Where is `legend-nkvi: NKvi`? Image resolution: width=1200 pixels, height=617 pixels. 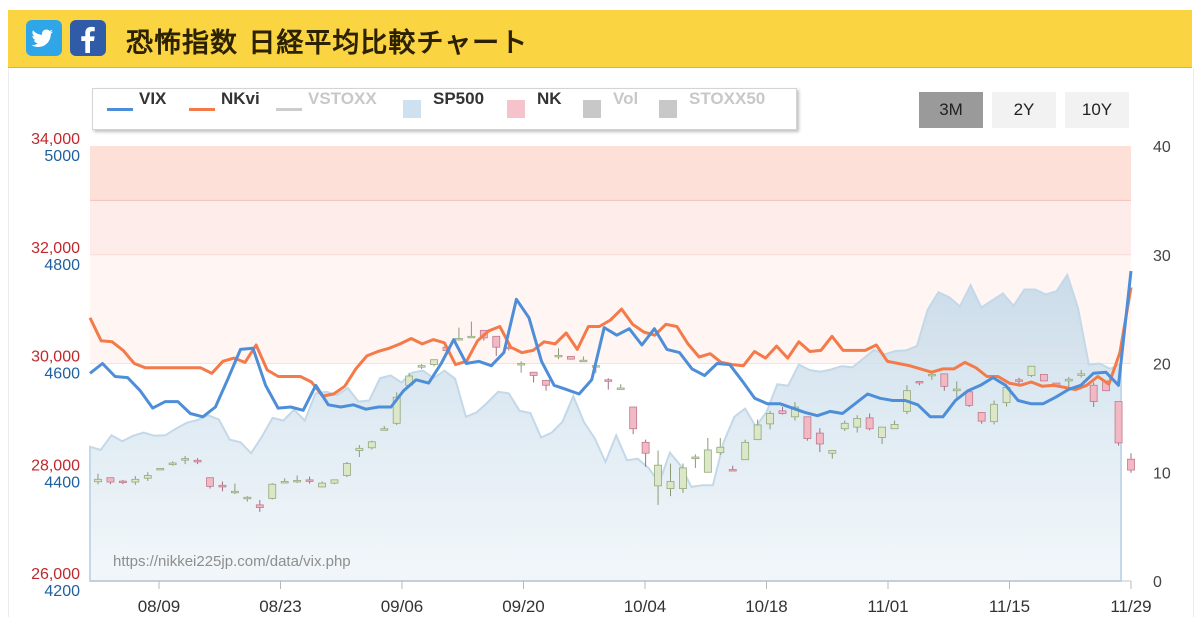 legend-nkvi: NKvi is located at coordinates (231, 109).